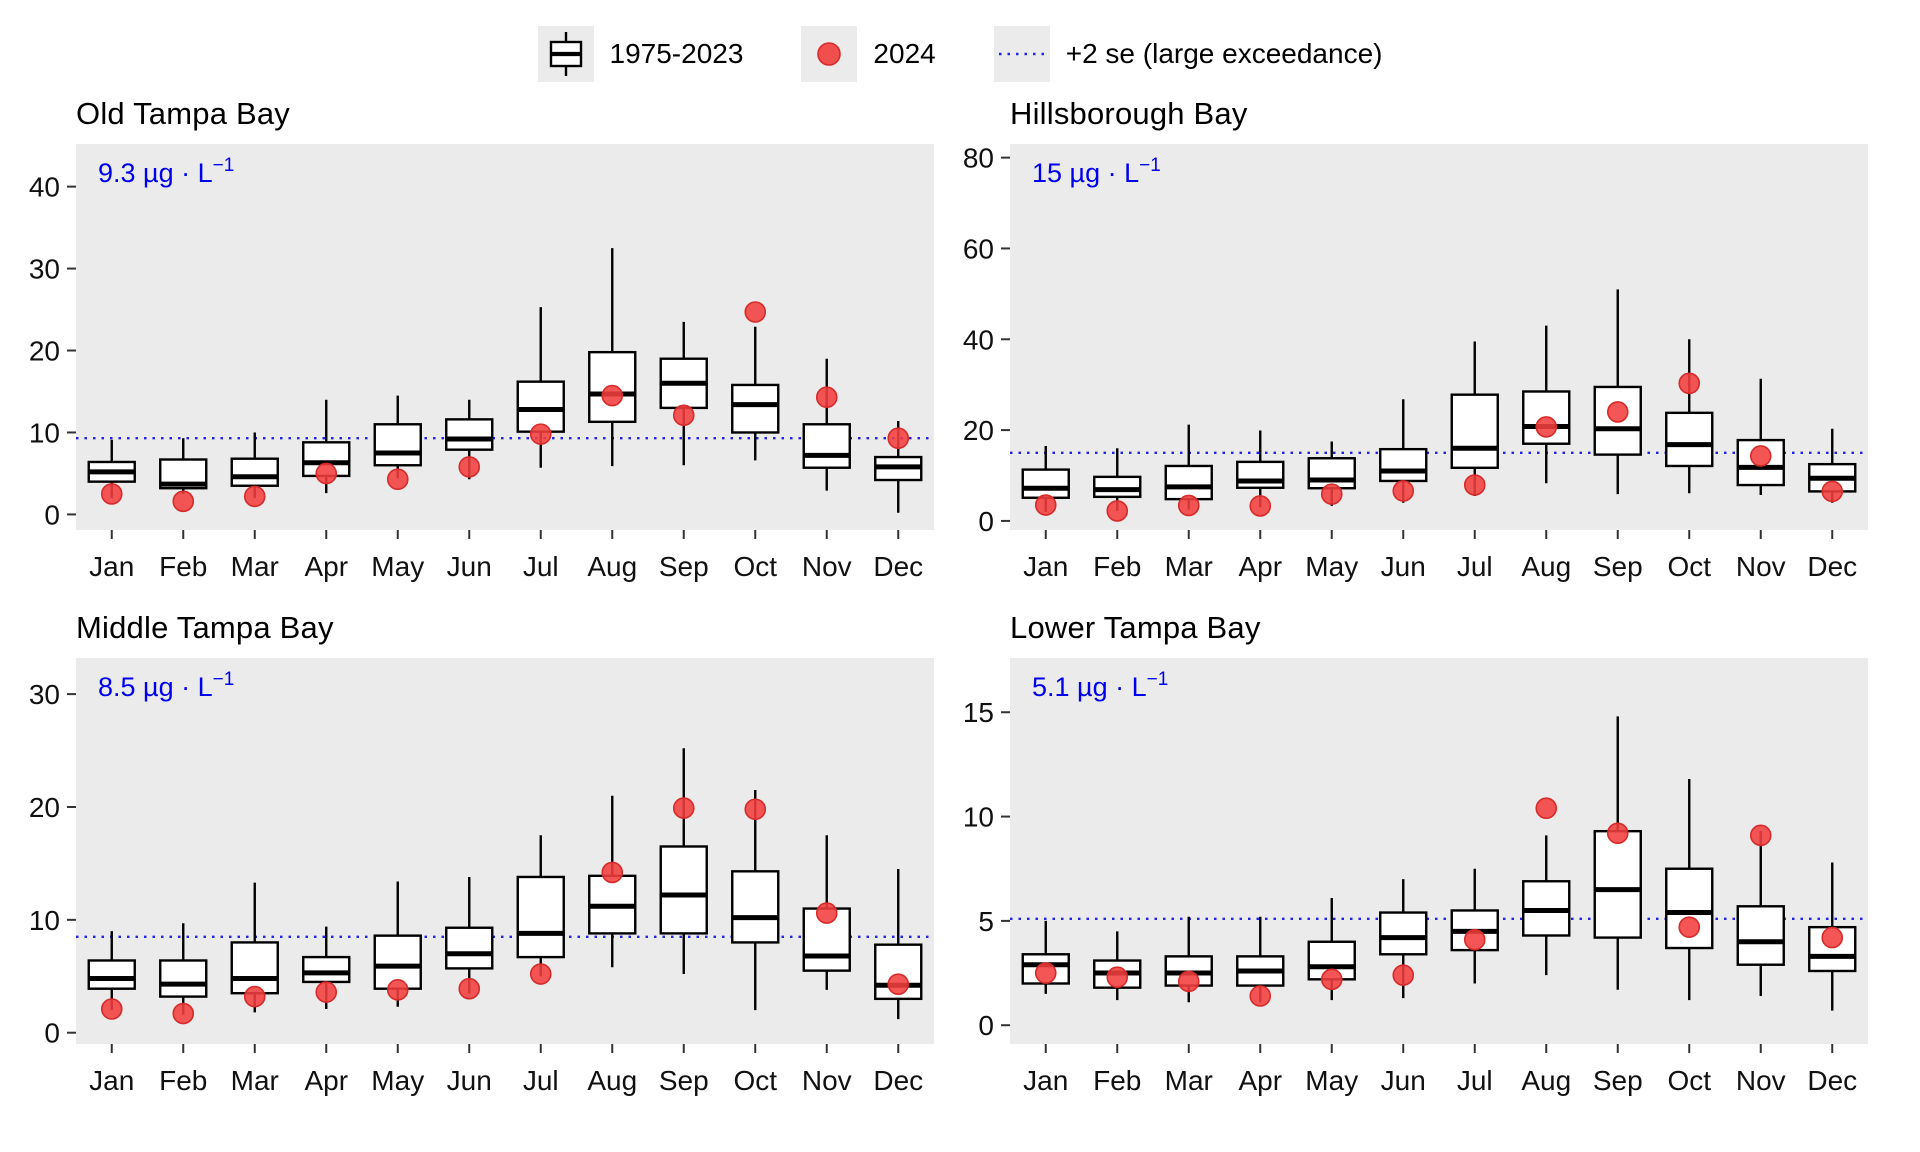 The image size is (1920, 1152). I want to click on dot-2024-jan, so click(111, 494).